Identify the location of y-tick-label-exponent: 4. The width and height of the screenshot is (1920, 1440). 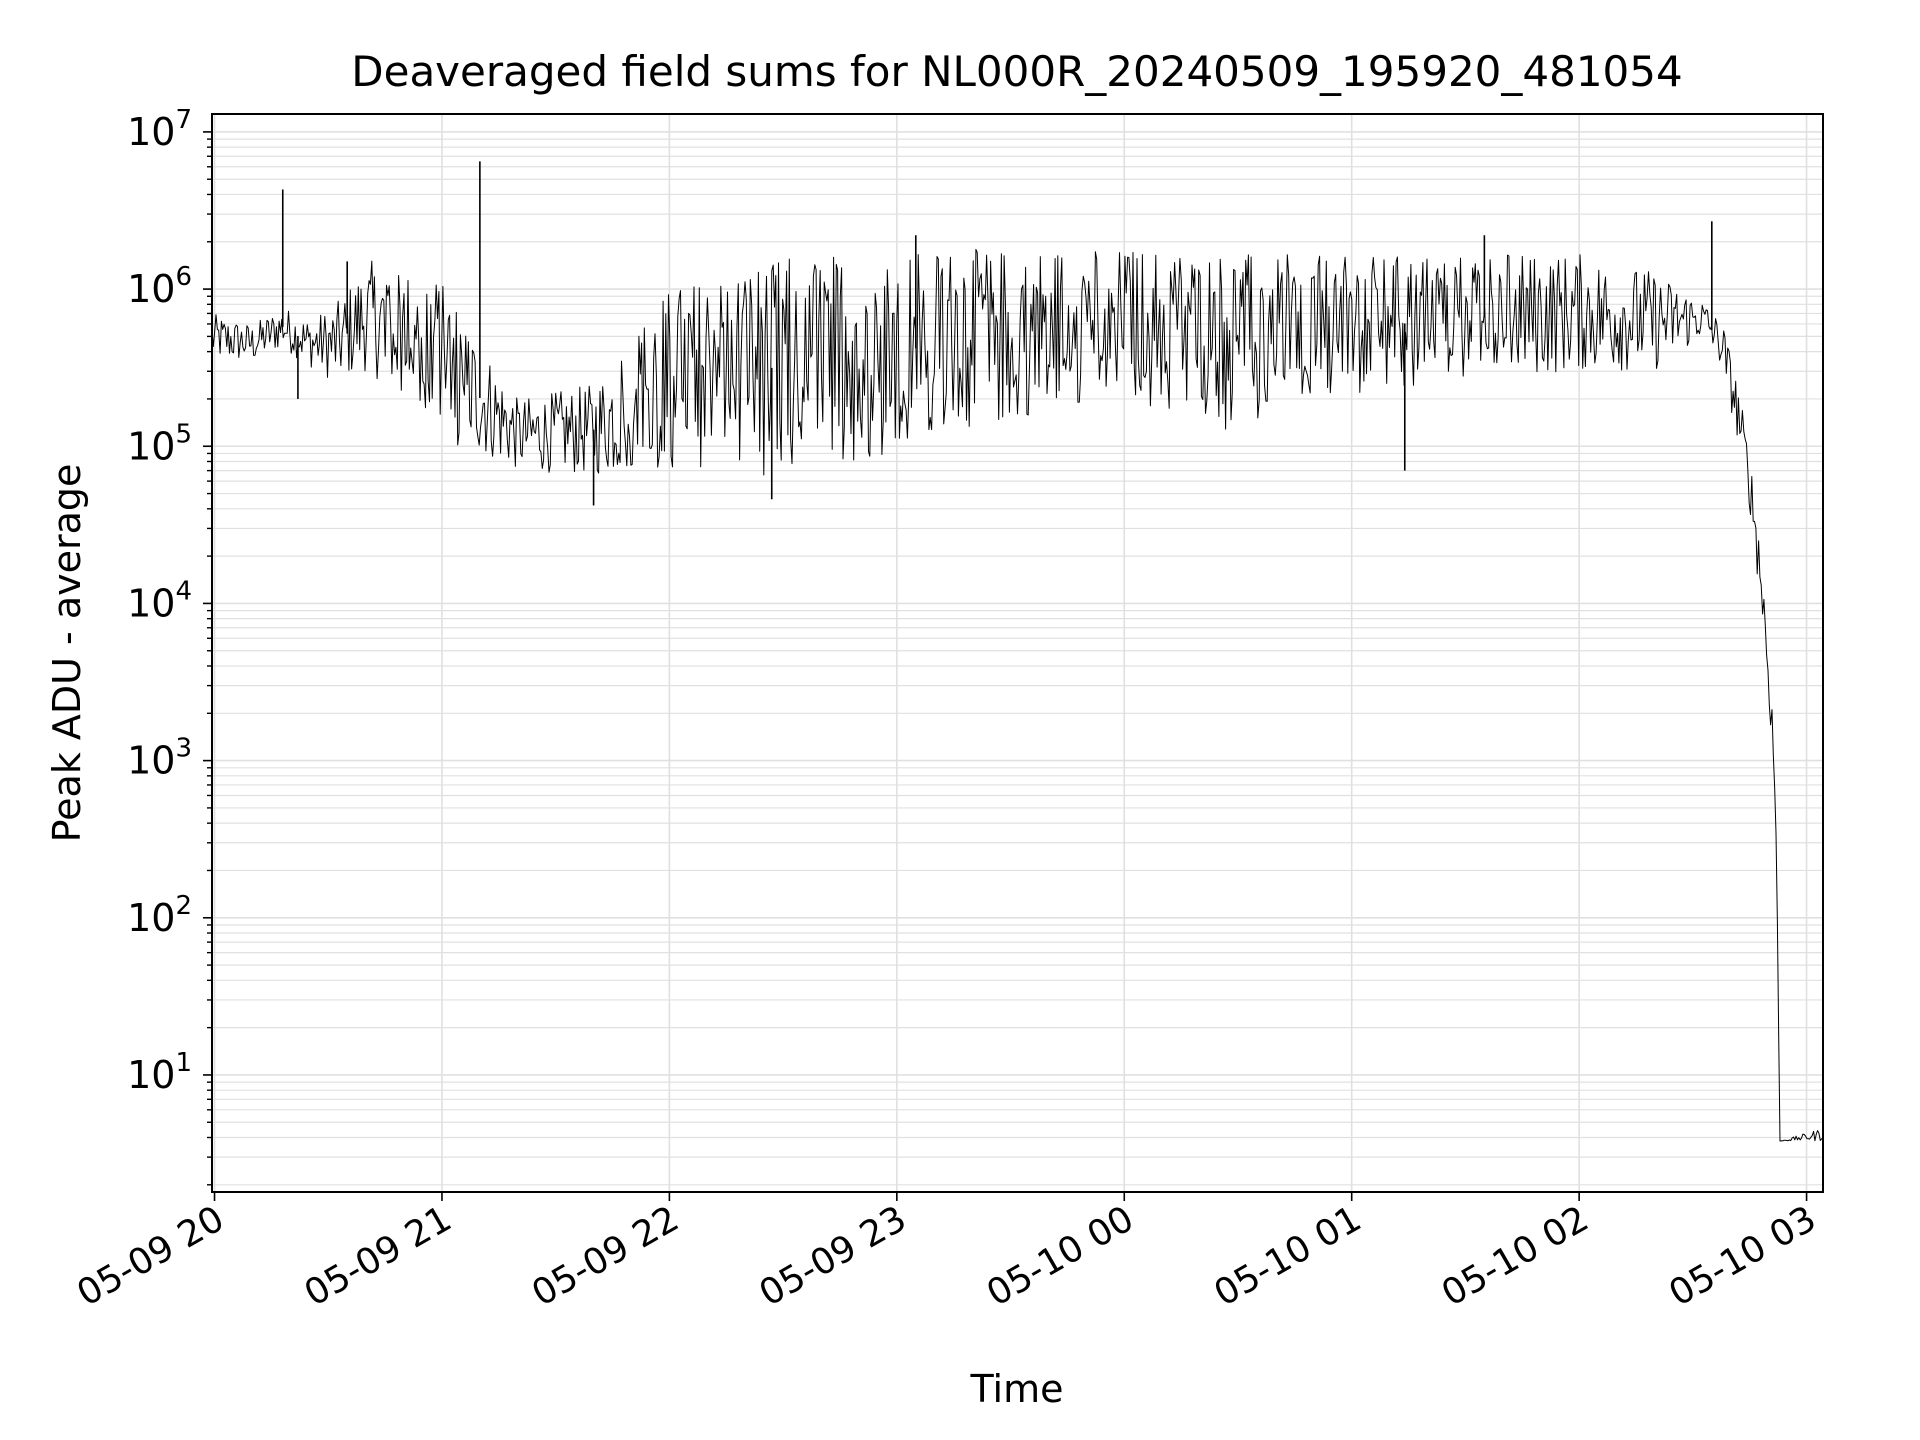
(183, 591).